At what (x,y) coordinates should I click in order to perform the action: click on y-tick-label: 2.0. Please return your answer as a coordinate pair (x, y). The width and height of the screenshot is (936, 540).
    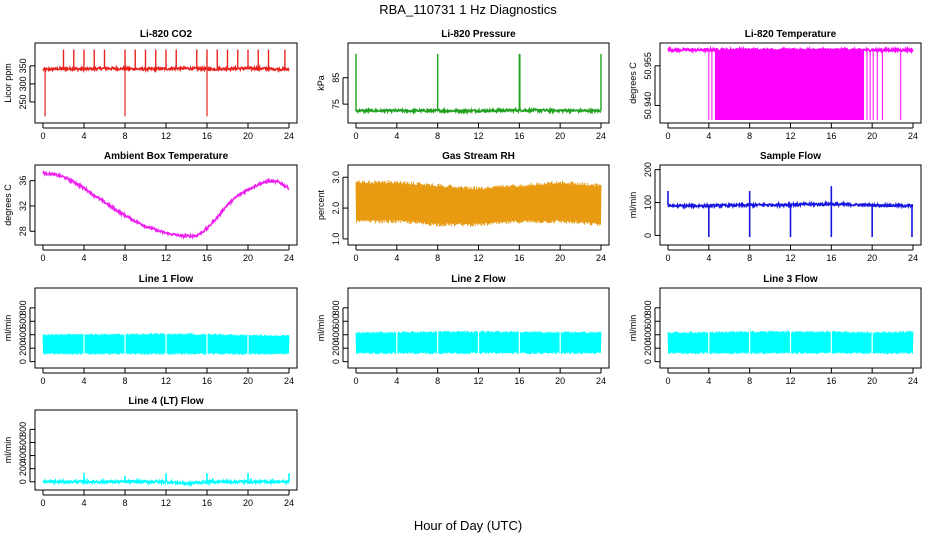
    Looking at the image, I should click on (336, 208).